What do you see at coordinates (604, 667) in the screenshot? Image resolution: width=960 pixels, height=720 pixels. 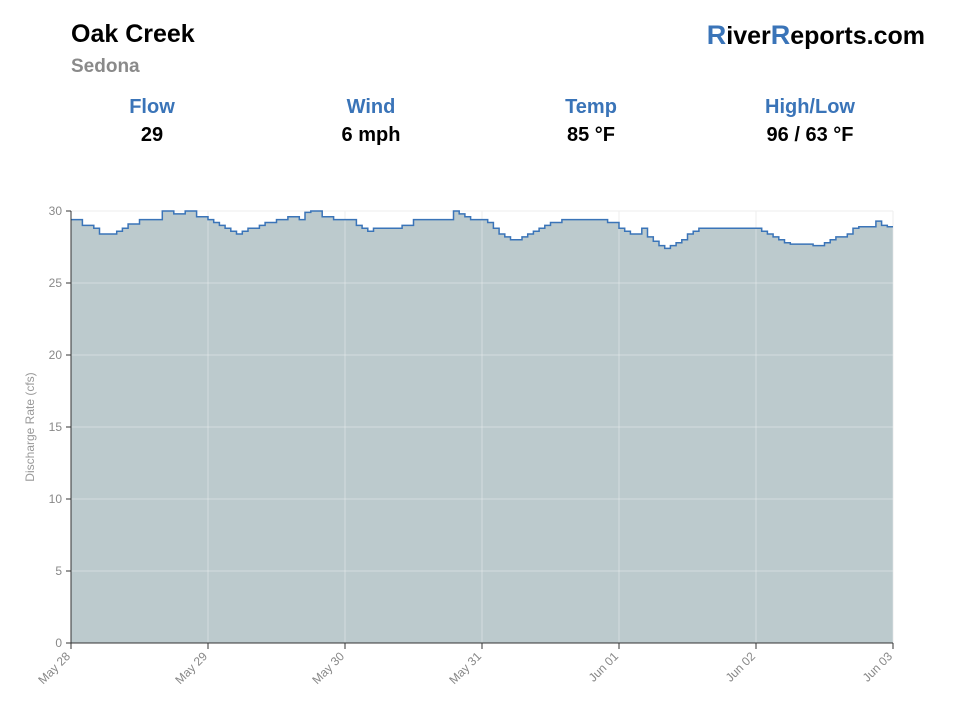 I see `x-tick-label: Jun 01` at bounding box center [604, 667].